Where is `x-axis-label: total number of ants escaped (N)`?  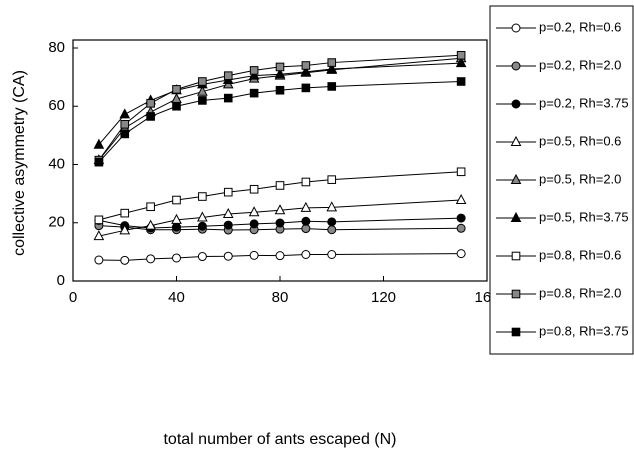 x-axis-label: total number of ants escaped (N) is located at coordinates (279, 439).